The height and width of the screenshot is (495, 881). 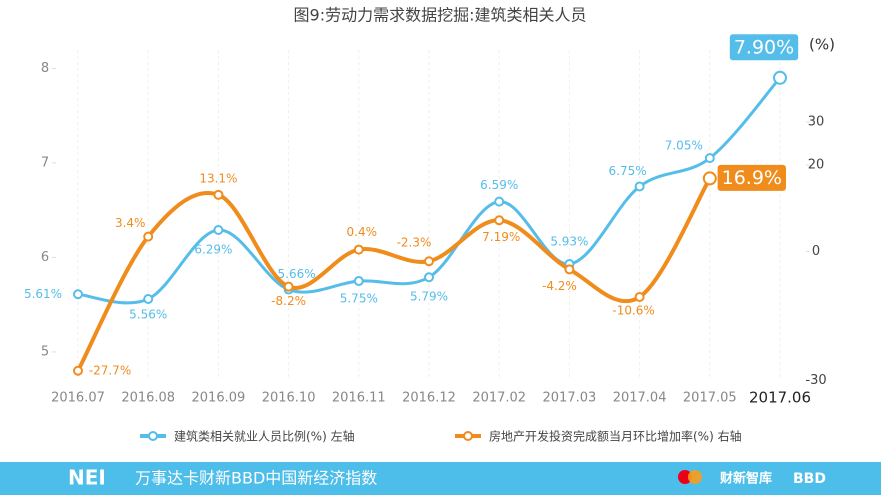 I want to click on value-label: 5.79%, so click(x=429, y=297).